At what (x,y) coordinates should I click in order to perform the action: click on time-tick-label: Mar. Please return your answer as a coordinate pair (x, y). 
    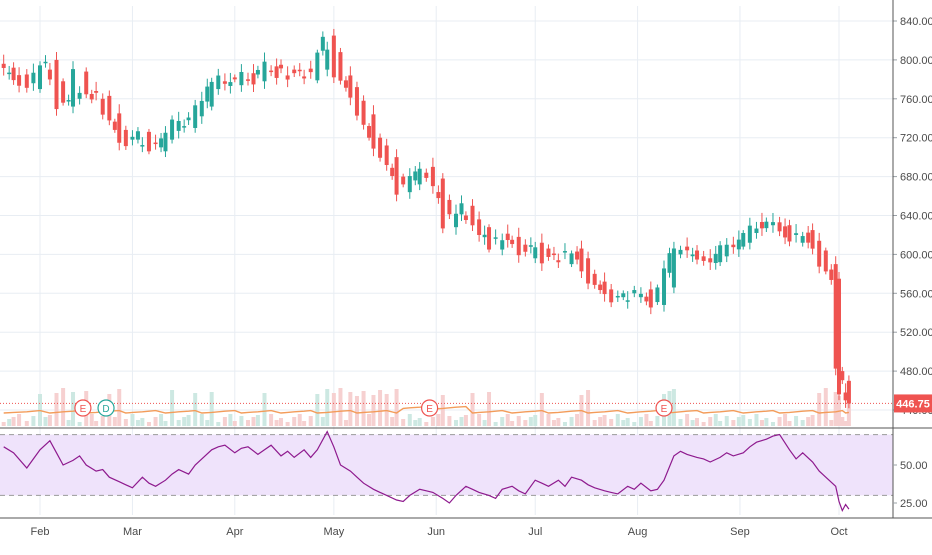
    Looking at the image, I should click on (132, 532).